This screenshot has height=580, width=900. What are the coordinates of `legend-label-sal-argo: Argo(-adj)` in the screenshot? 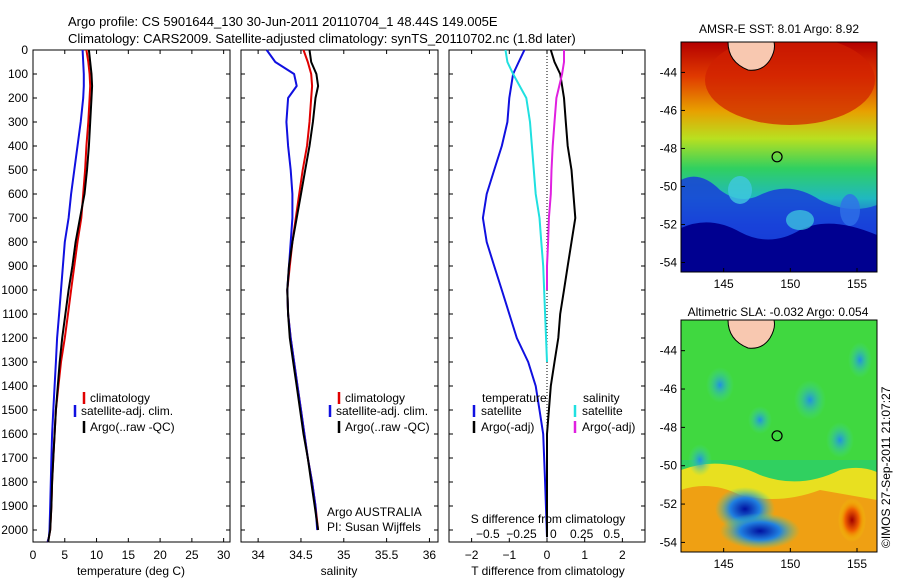 It's located at (608, 427).